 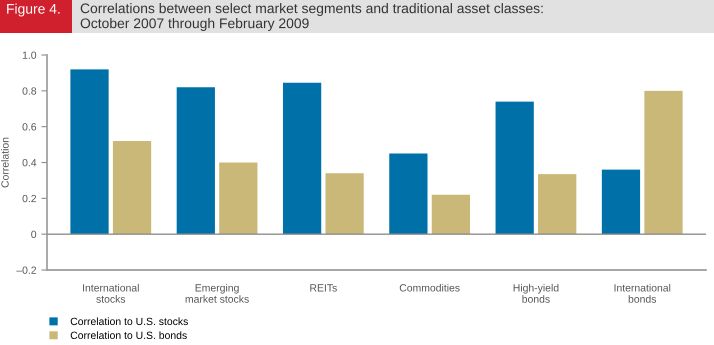 I want to click on y-tick-label: –0.2, so click(x=26, y=270).